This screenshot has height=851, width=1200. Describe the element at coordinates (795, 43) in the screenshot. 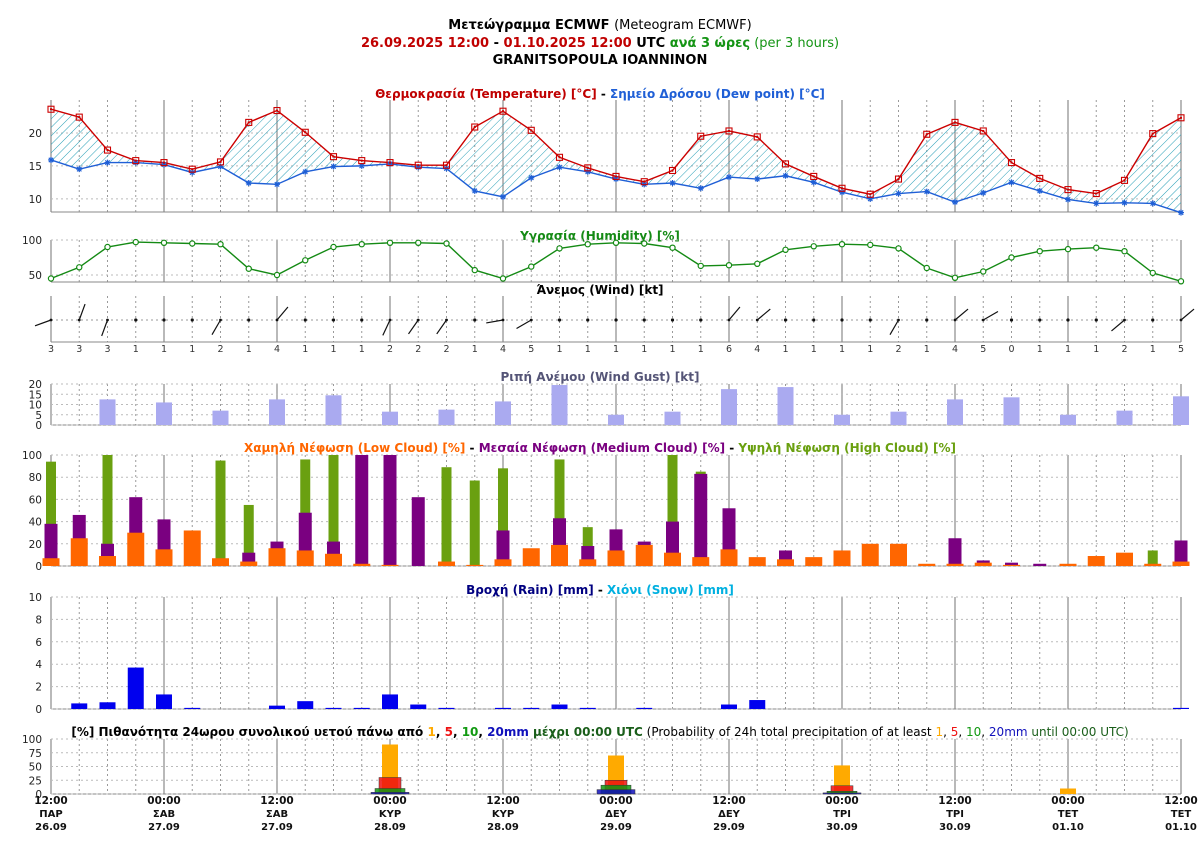

I see `period-step-en: (per 3 hours)` at that location.